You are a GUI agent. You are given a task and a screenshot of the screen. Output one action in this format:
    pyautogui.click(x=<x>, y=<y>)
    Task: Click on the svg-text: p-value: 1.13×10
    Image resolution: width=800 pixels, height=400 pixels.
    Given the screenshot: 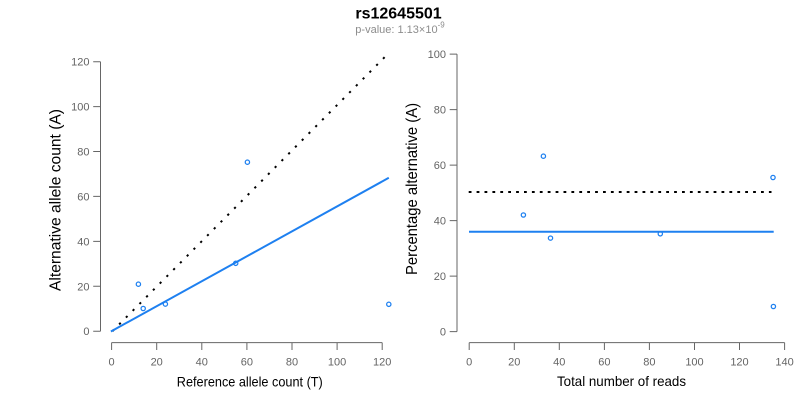 What is the action you would take?
    pyautogui.click(x=396, y=30)
    